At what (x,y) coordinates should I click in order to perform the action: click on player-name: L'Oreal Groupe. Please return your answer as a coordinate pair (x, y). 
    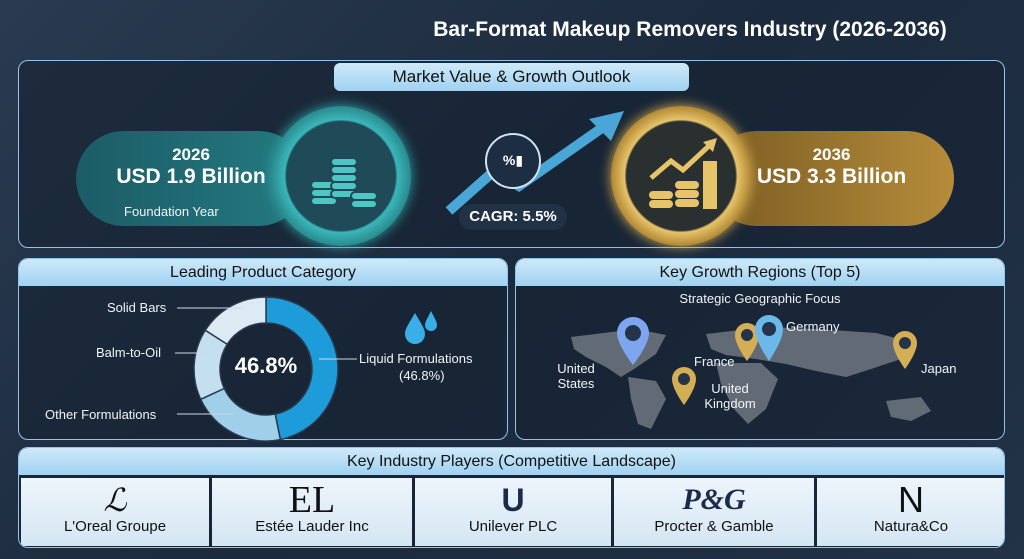
    Looking at the image, I should click on (115, 526).